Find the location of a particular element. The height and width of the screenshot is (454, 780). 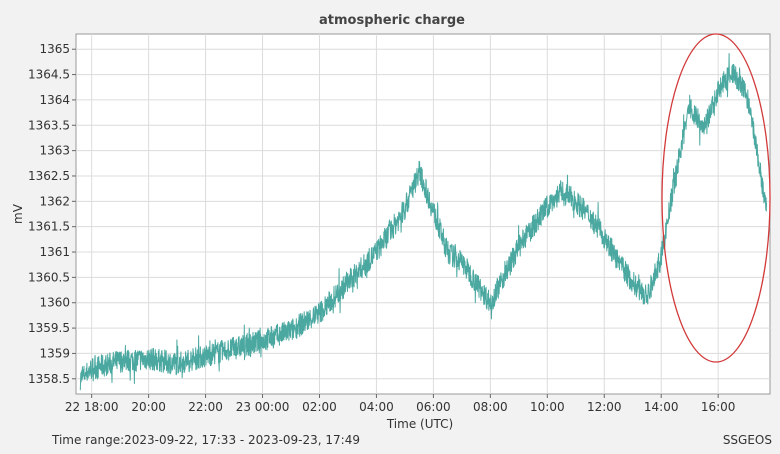

y-tick-label: 1360.5 is located at coordinates (49, 277).